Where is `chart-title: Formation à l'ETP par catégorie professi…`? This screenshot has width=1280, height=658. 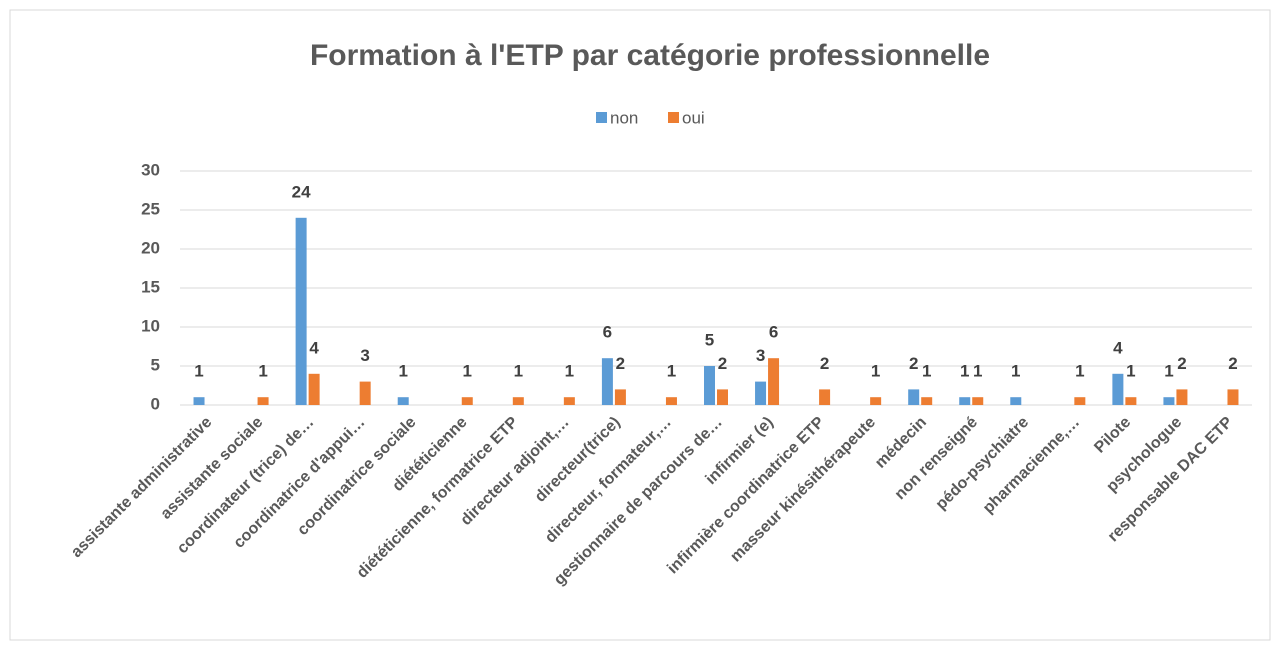
chart-title: Formation à l'ETP par catégorie professi… is located at coordinates (650, 55).